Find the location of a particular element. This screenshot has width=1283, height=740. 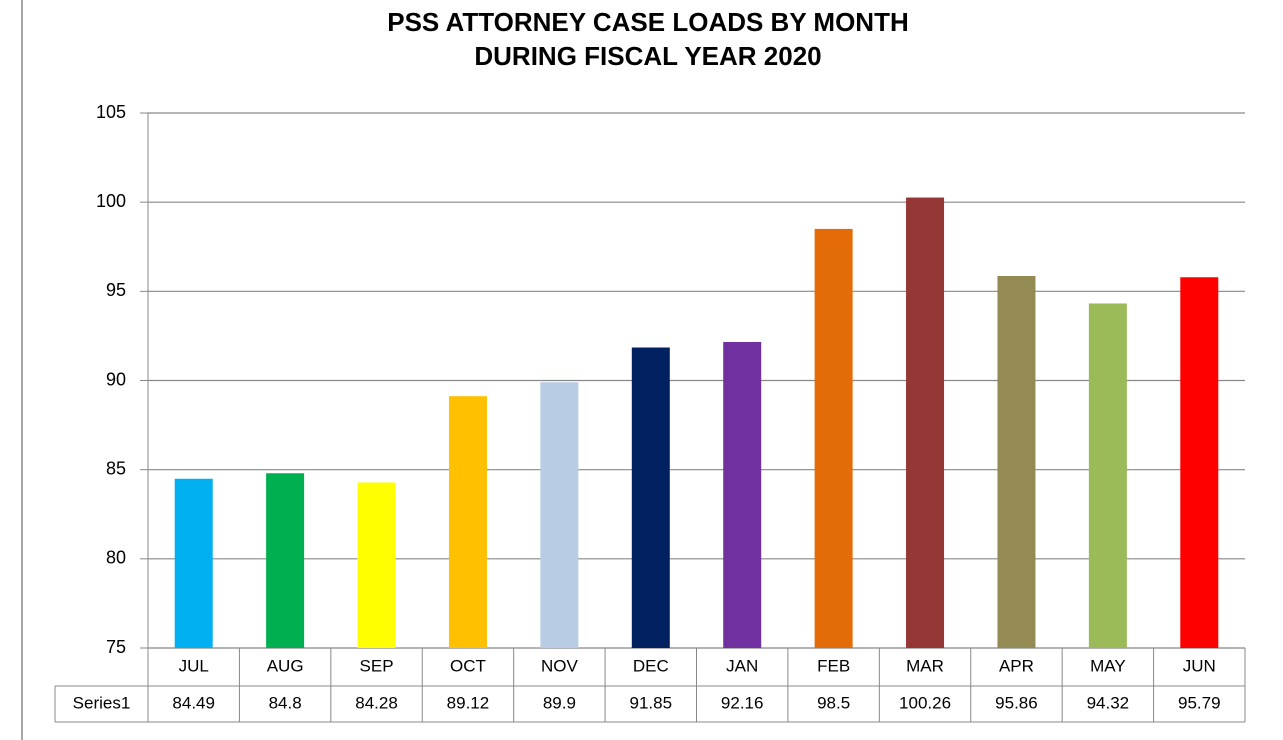

data-label: 84.28 is located at coordinates (376, 702).